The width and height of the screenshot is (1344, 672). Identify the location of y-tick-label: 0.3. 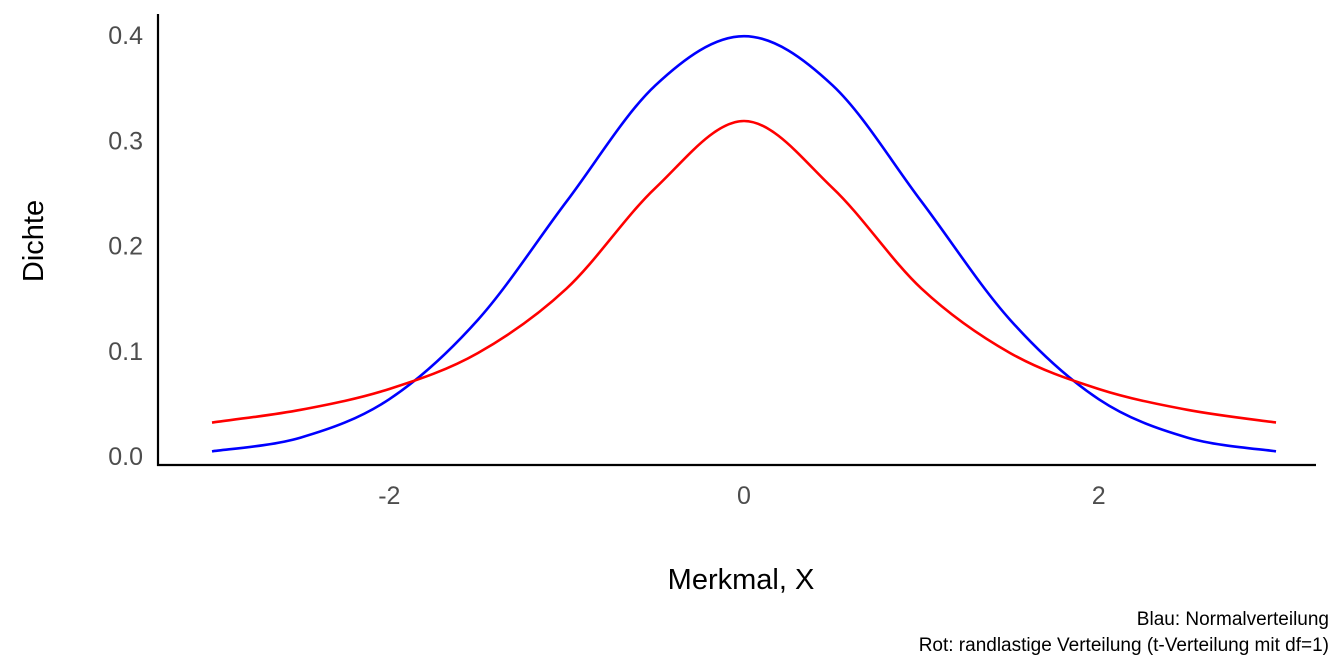
(125, 141).